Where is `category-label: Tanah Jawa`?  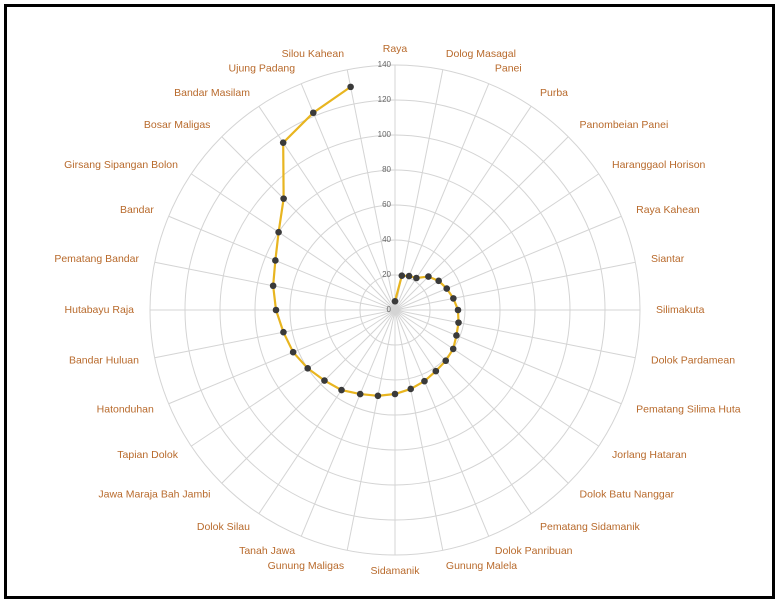
category-label: Tanah Jawa is located at coordinates (267, 551).